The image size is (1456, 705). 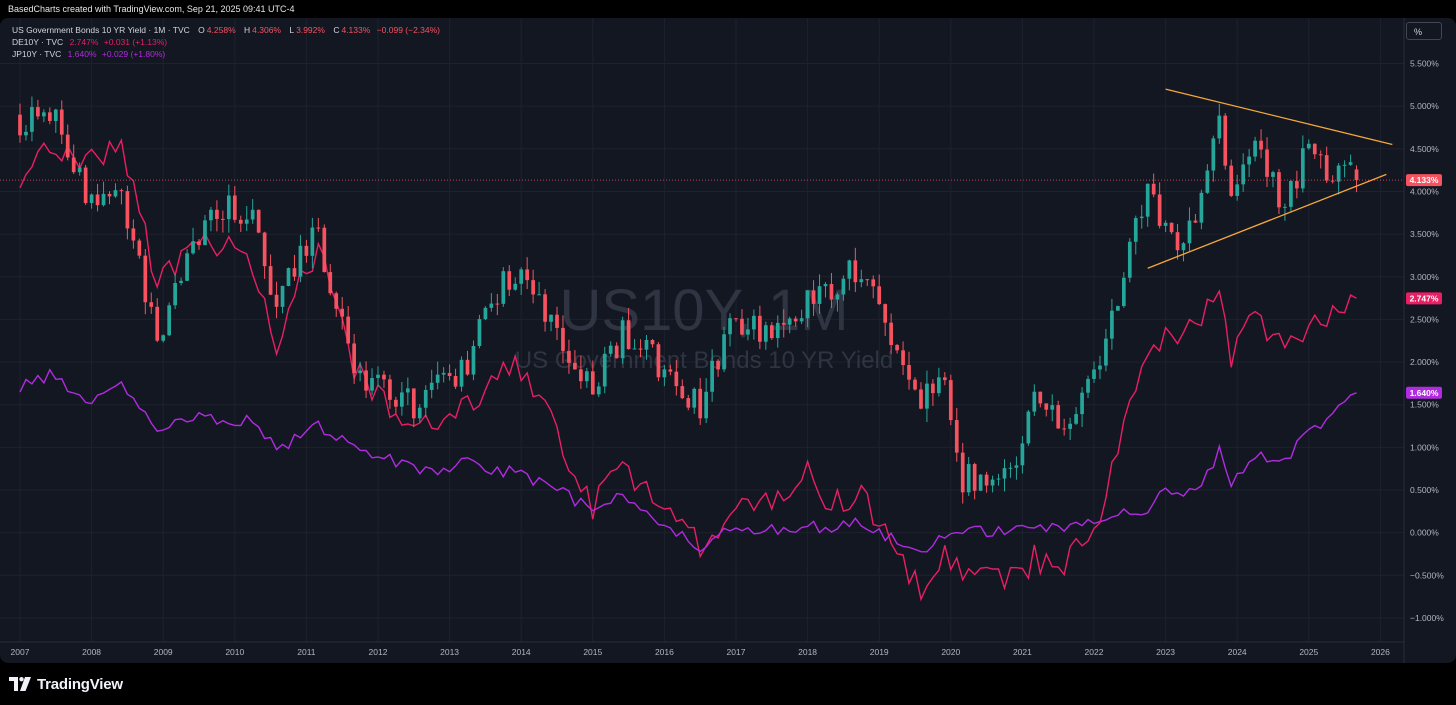 I want to click on percent-scale-button: %, so click(x=1424, y=31).